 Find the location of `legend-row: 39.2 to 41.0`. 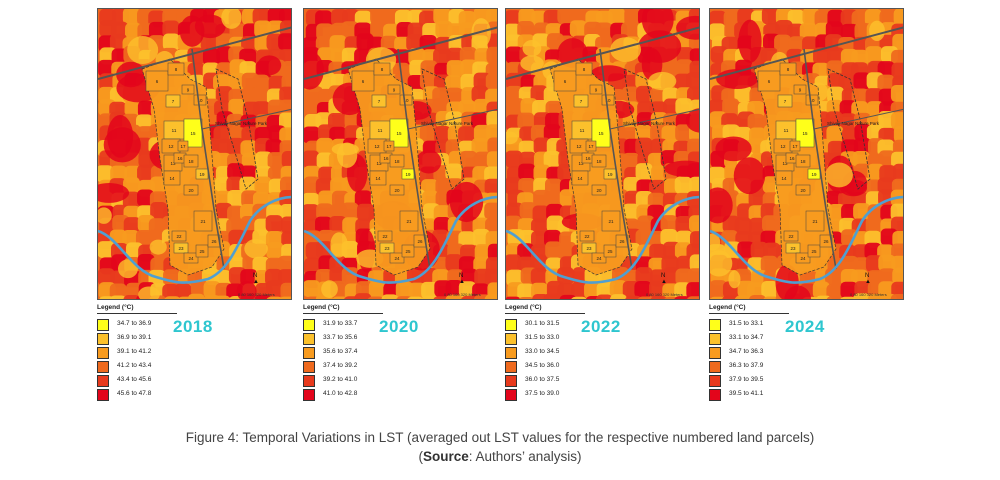

legend-row: 39.2 to 41.0 is located at coordinates (343, 381).